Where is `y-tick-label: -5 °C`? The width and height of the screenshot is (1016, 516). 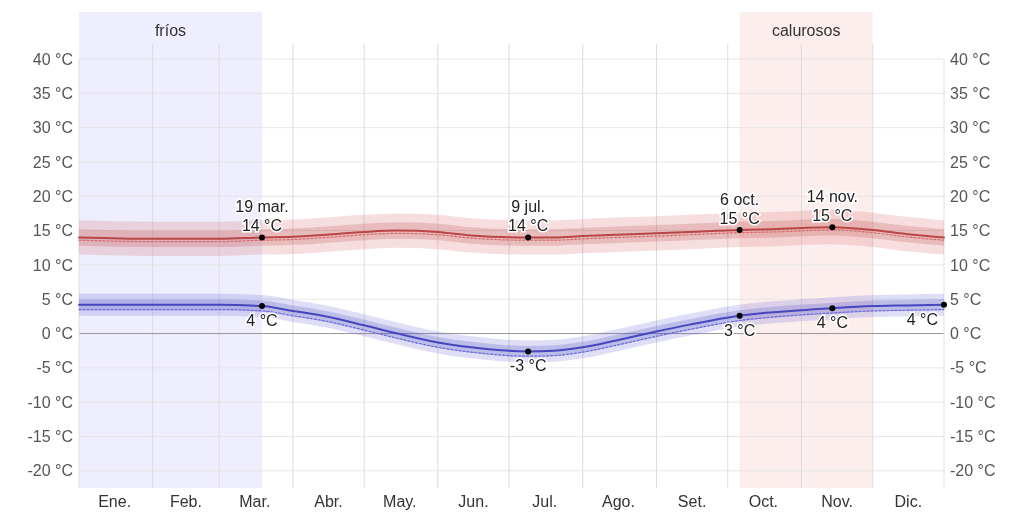 y-tick-label: -5 °C is located at coordinates (54, 368).